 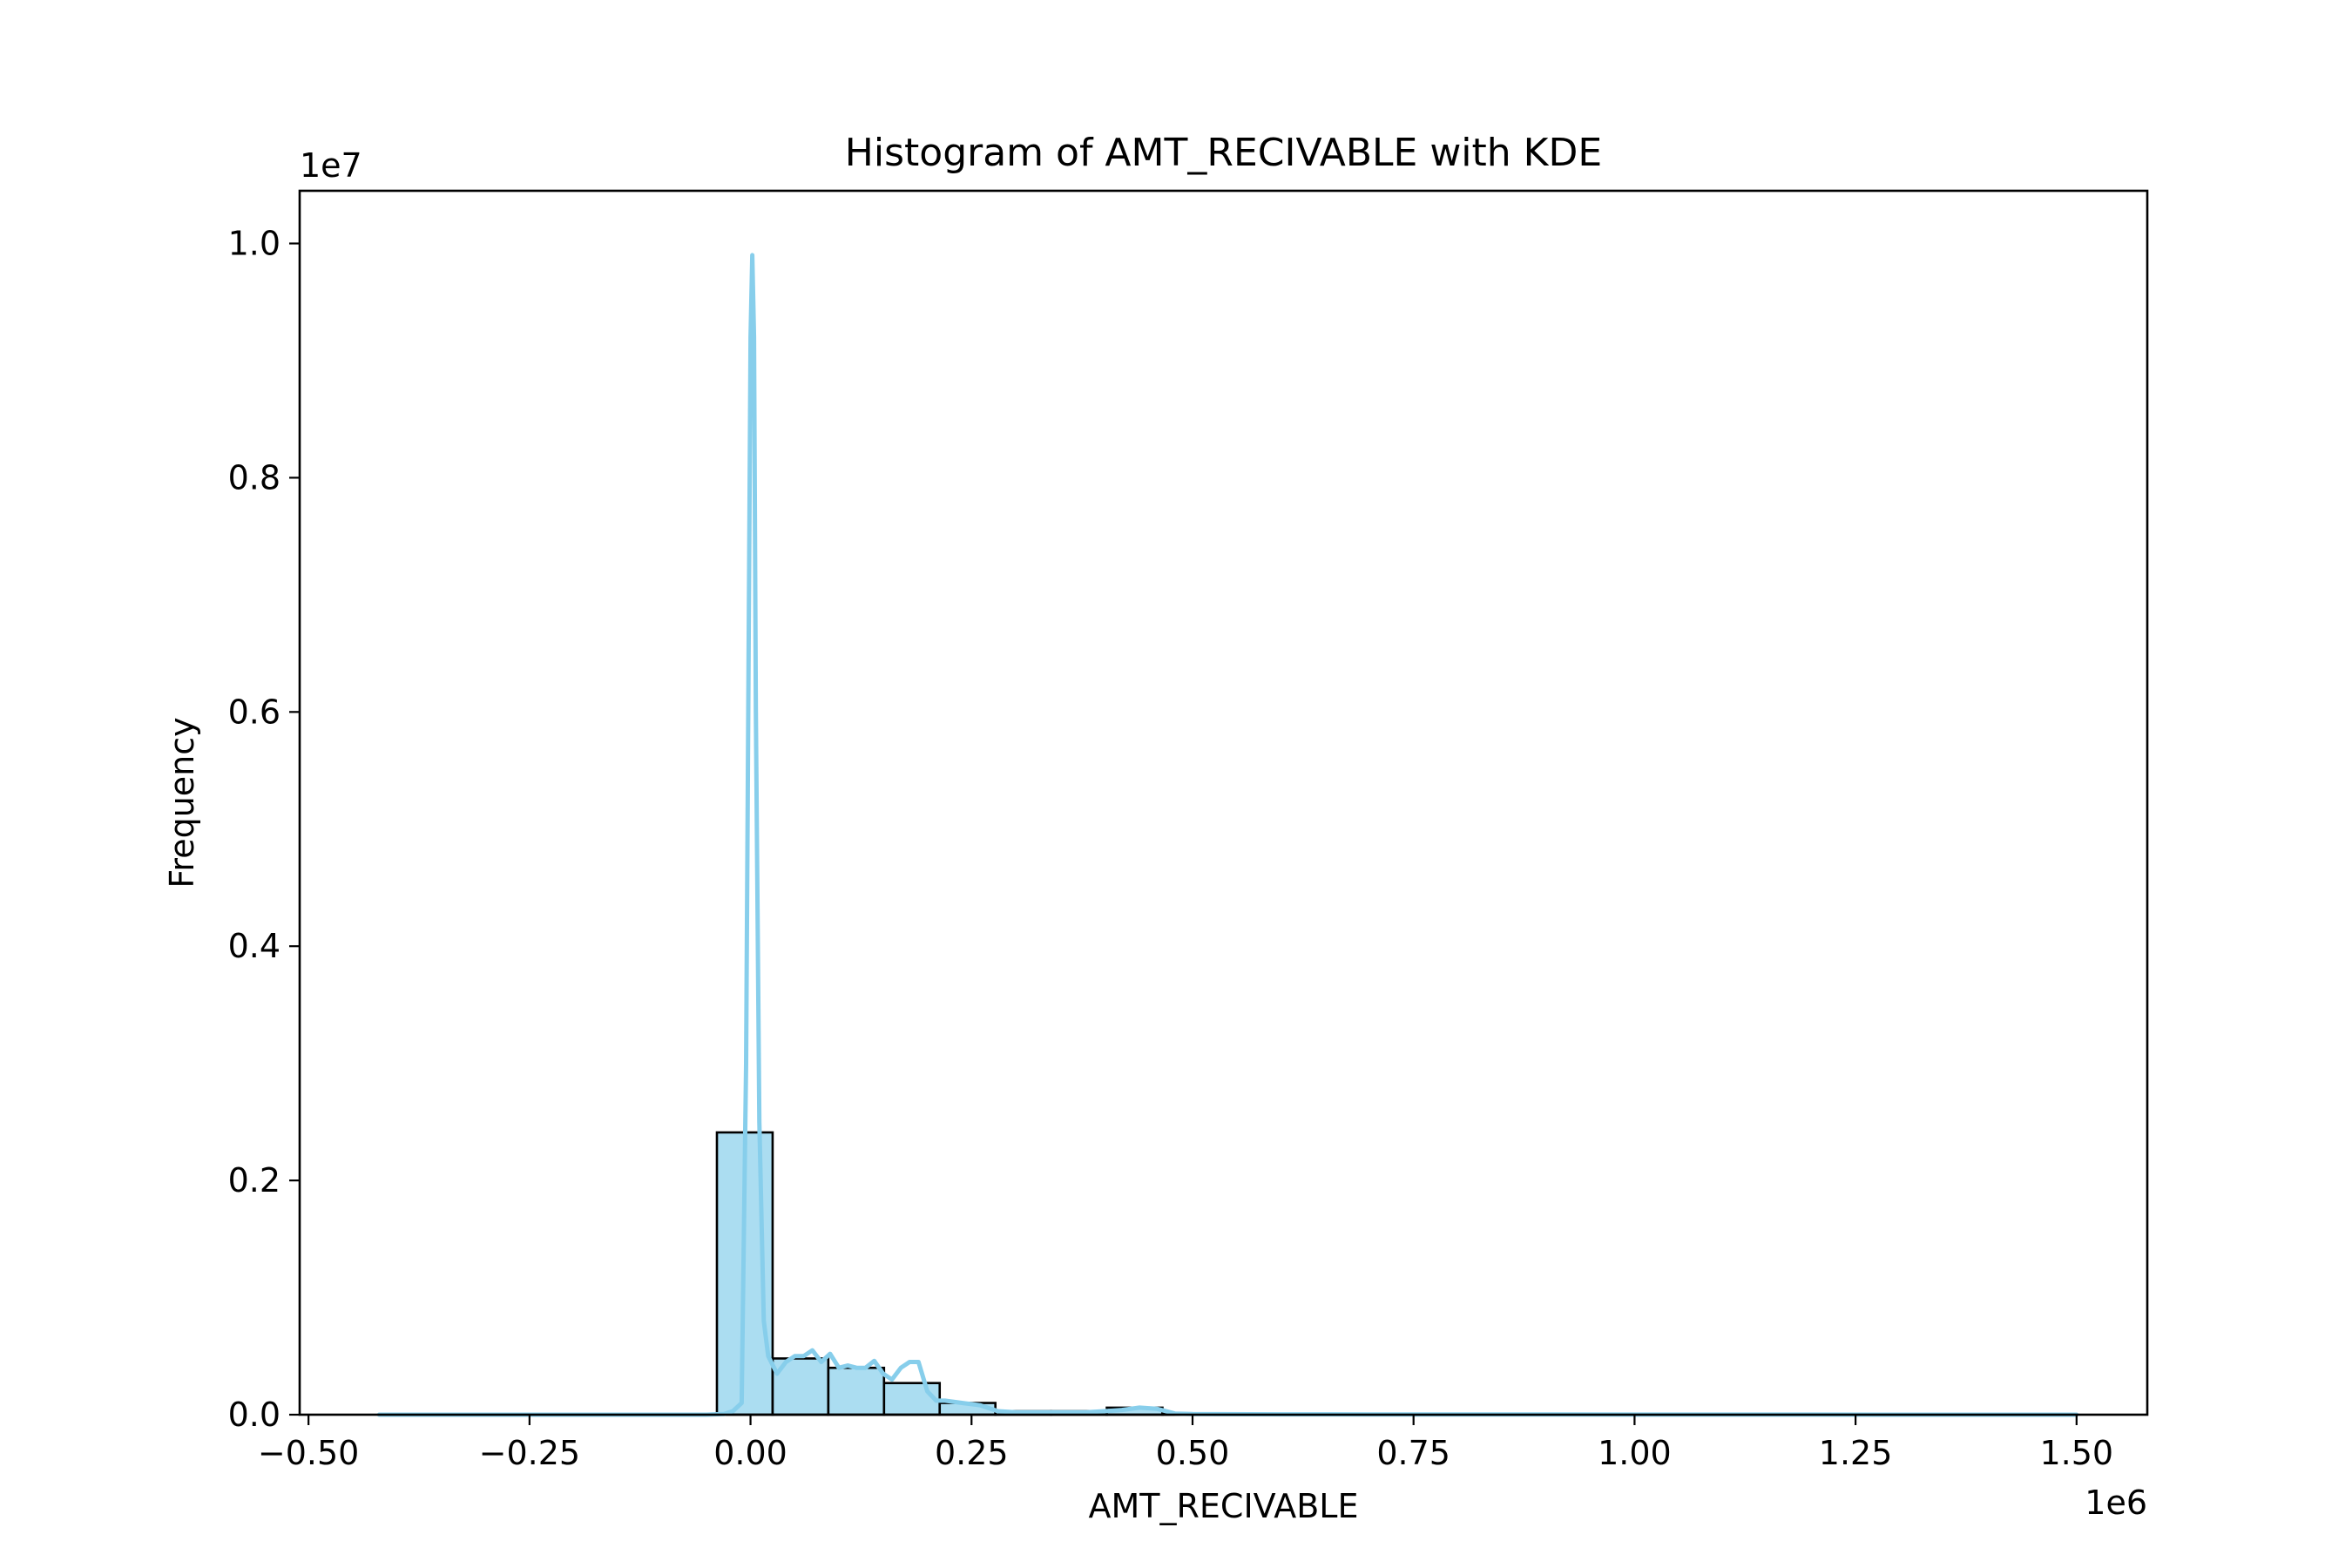 What do you see at coordinates (254, 946) in the screenshot?
I see `y-tick-label: 0.4` at bounding box center [254, 946].